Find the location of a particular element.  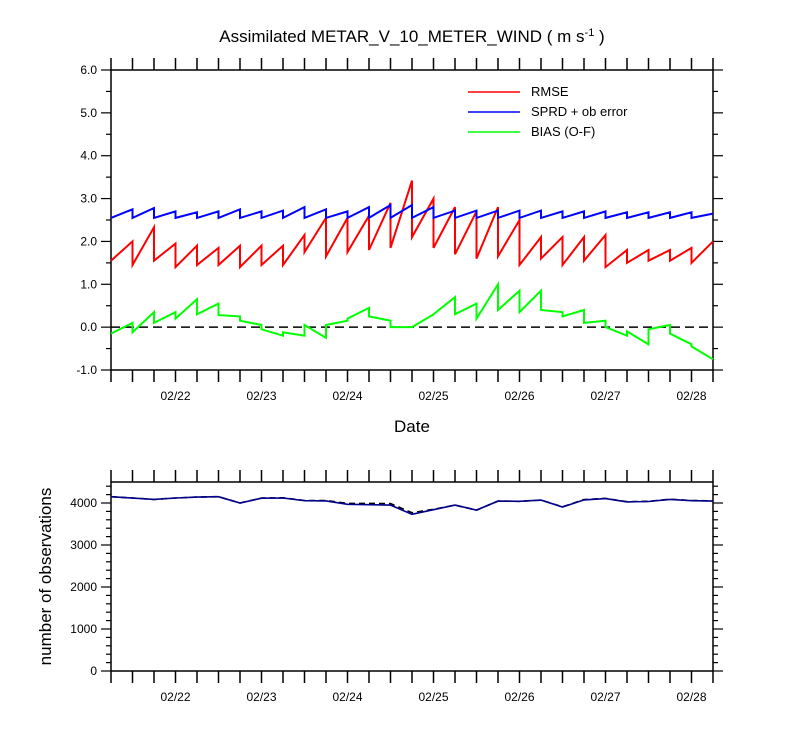

y-tick-label: 5.0 is located at coordinates (88, 113).